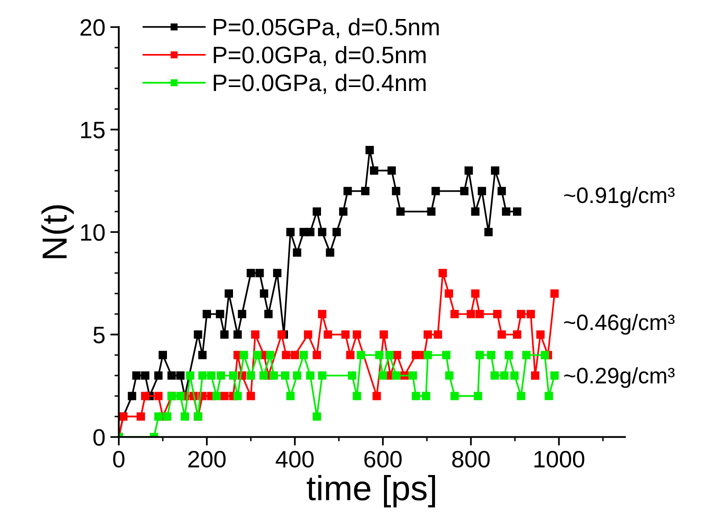 The height and width of the screenshot is (531, 720). Describe the element at coordinates (320, 84) in the screenshot. I see `legend-label: P=0.0GPa, d=0.4nm` at that location.